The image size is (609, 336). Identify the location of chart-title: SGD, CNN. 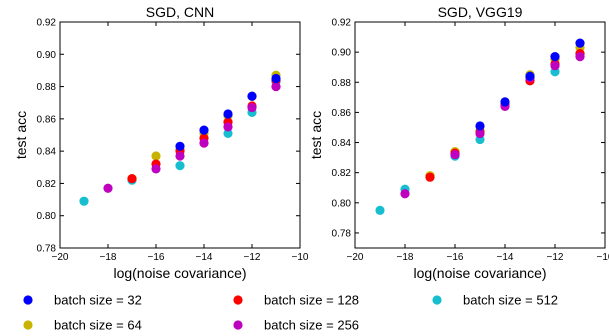
(180, 12).